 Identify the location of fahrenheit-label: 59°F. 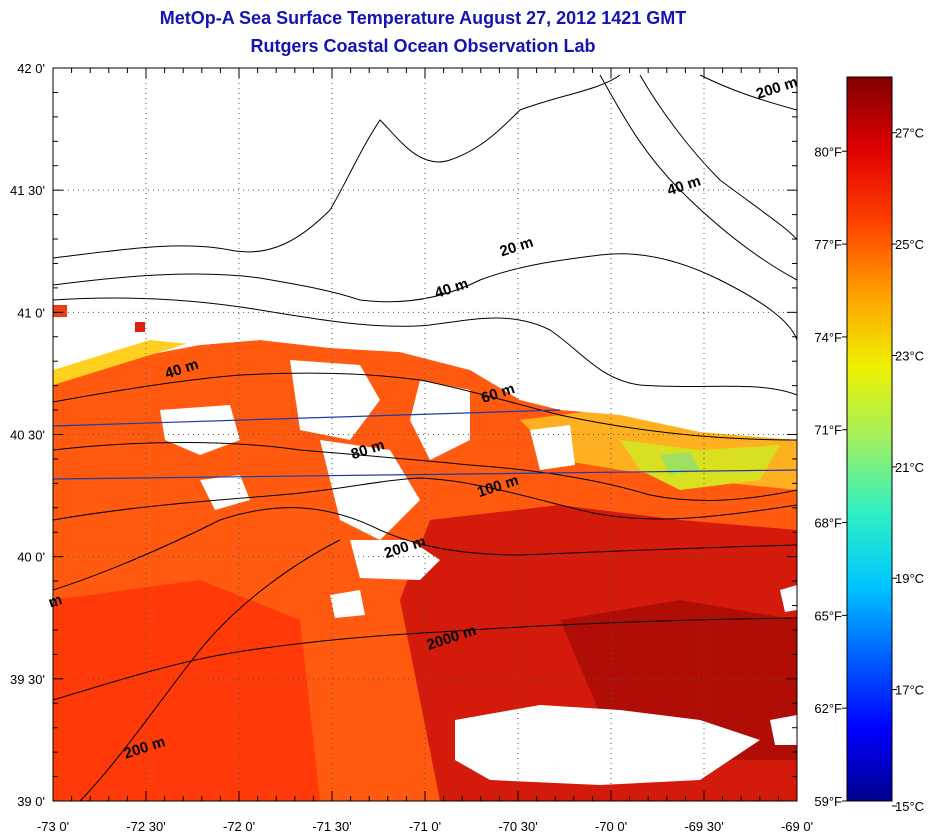
(828, 801).